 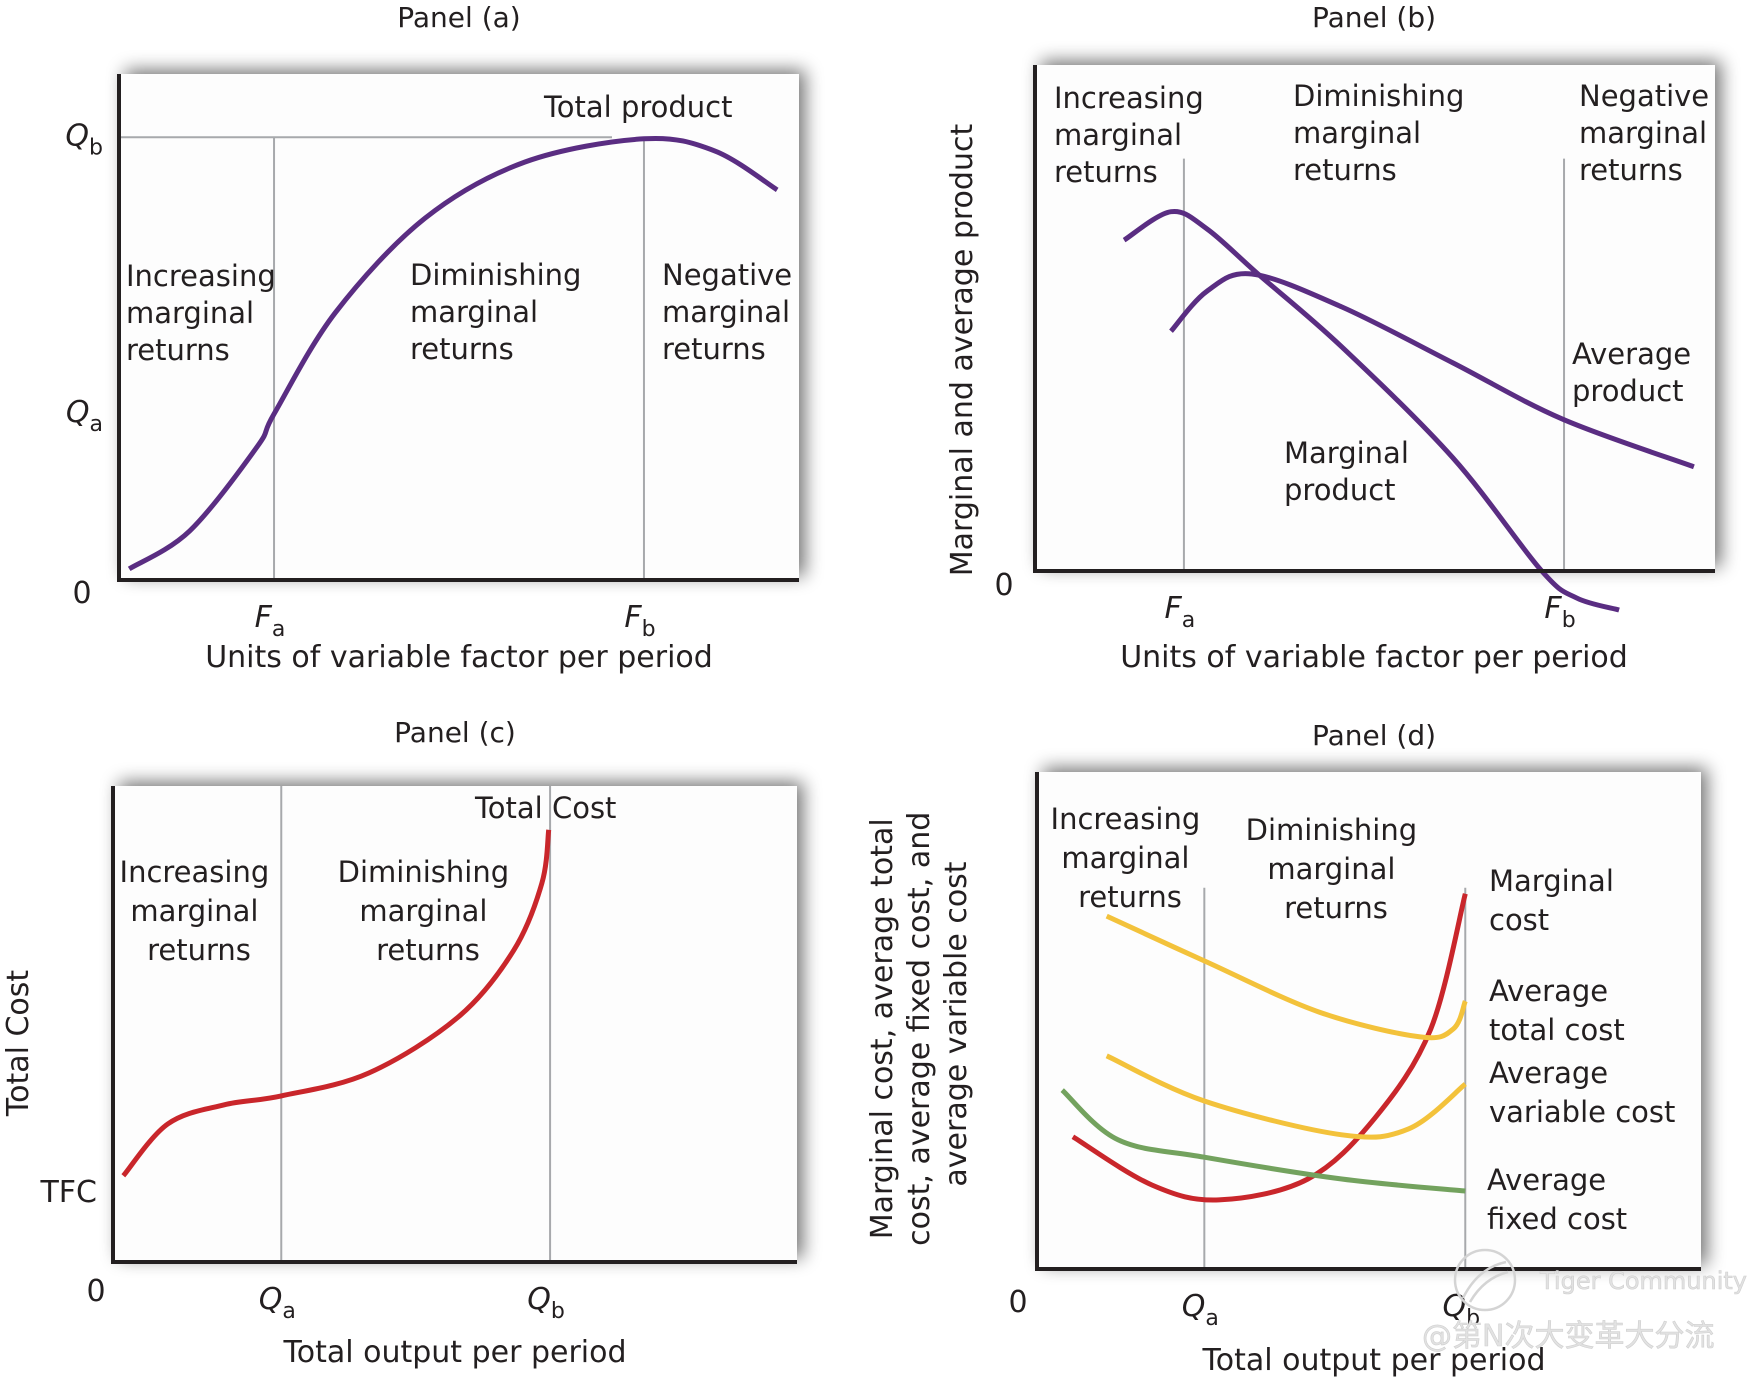 I want to click on label-line: Marginal, so click(x=1346, y=453).